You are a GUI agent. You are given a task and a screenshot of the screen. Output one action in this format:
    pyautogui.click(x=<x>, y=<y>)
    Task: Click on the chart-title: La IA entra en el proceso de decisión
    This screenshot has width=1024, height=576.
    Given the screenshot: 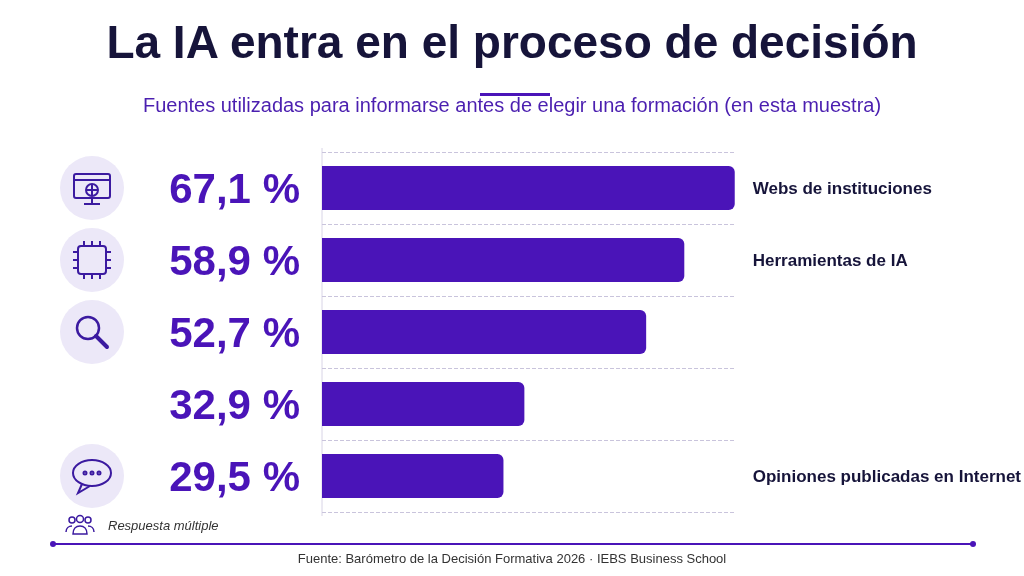 What is the action you would take?
    pyautogui.click(x=512, y=42)
    